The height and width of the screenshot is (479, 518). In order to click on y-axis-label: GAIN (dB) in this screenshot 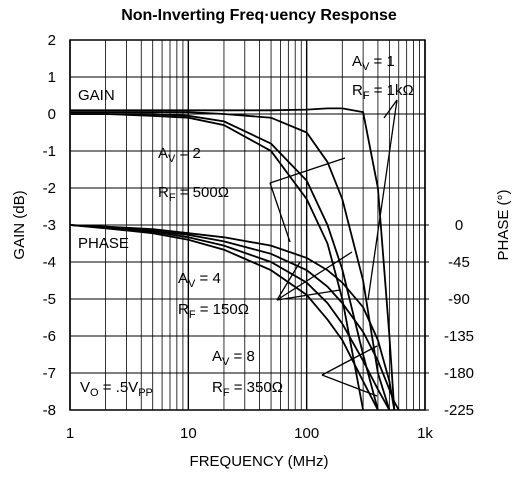, I will do `click(19, 224)`.